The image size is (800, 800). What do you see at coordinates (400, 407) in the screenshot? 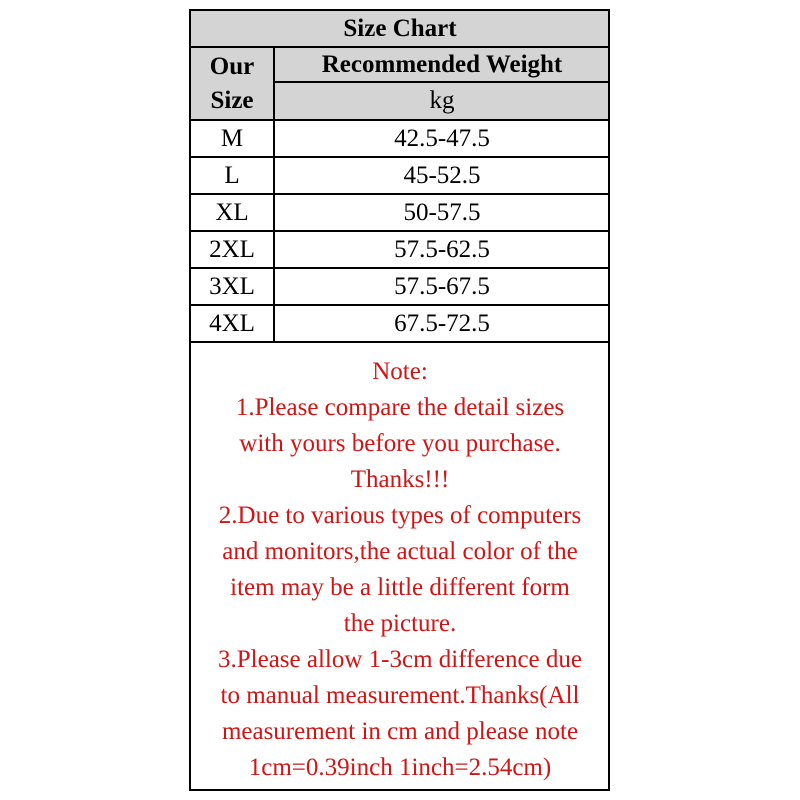
I see `note-line: 1.Please compare the detail sizes` at bounding box center [400, 407].